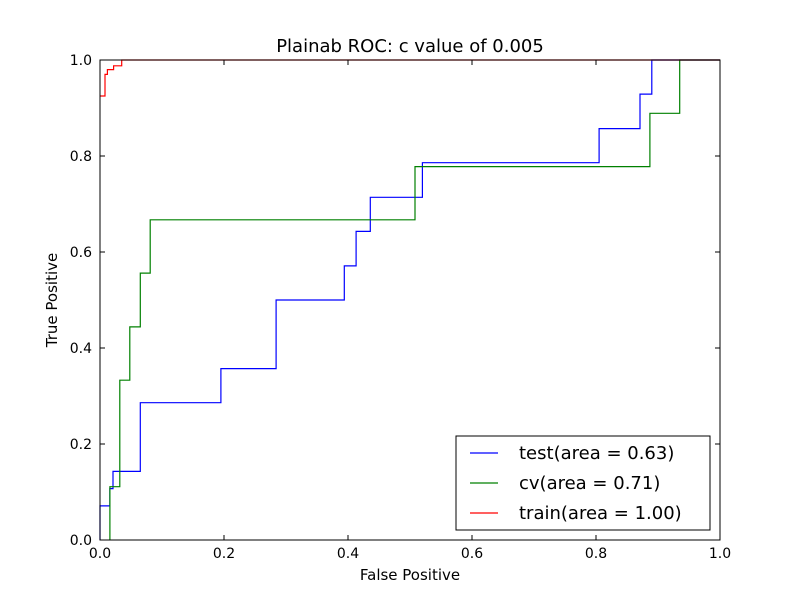 Image resolution: width=800 pixels, height=600 pixels. Describe the element at coordinates (410, 78) in the screenshot. I see `series-line-train` at that location.